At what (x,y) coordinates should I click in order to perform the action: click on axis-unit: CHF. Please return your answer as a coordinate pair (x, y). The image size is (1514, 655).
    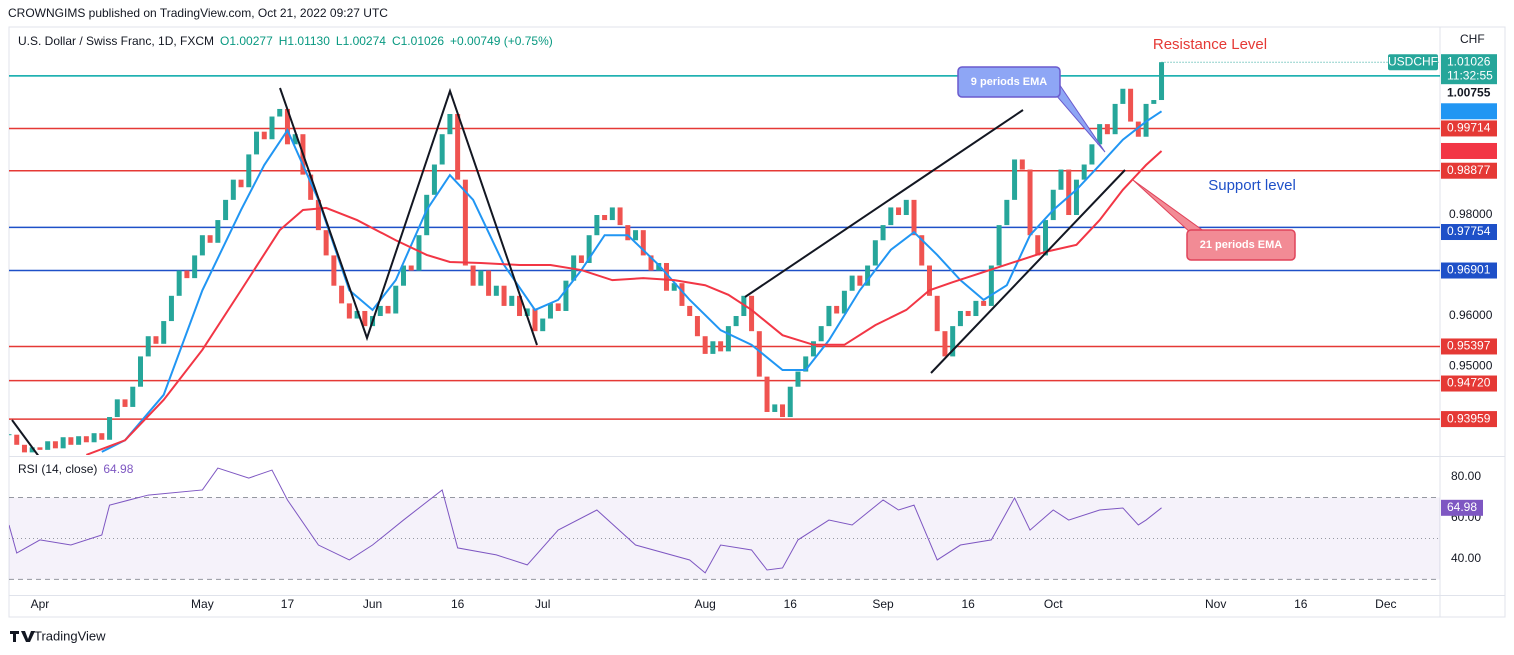
    Looking at the image, I should click on (1472, 39).